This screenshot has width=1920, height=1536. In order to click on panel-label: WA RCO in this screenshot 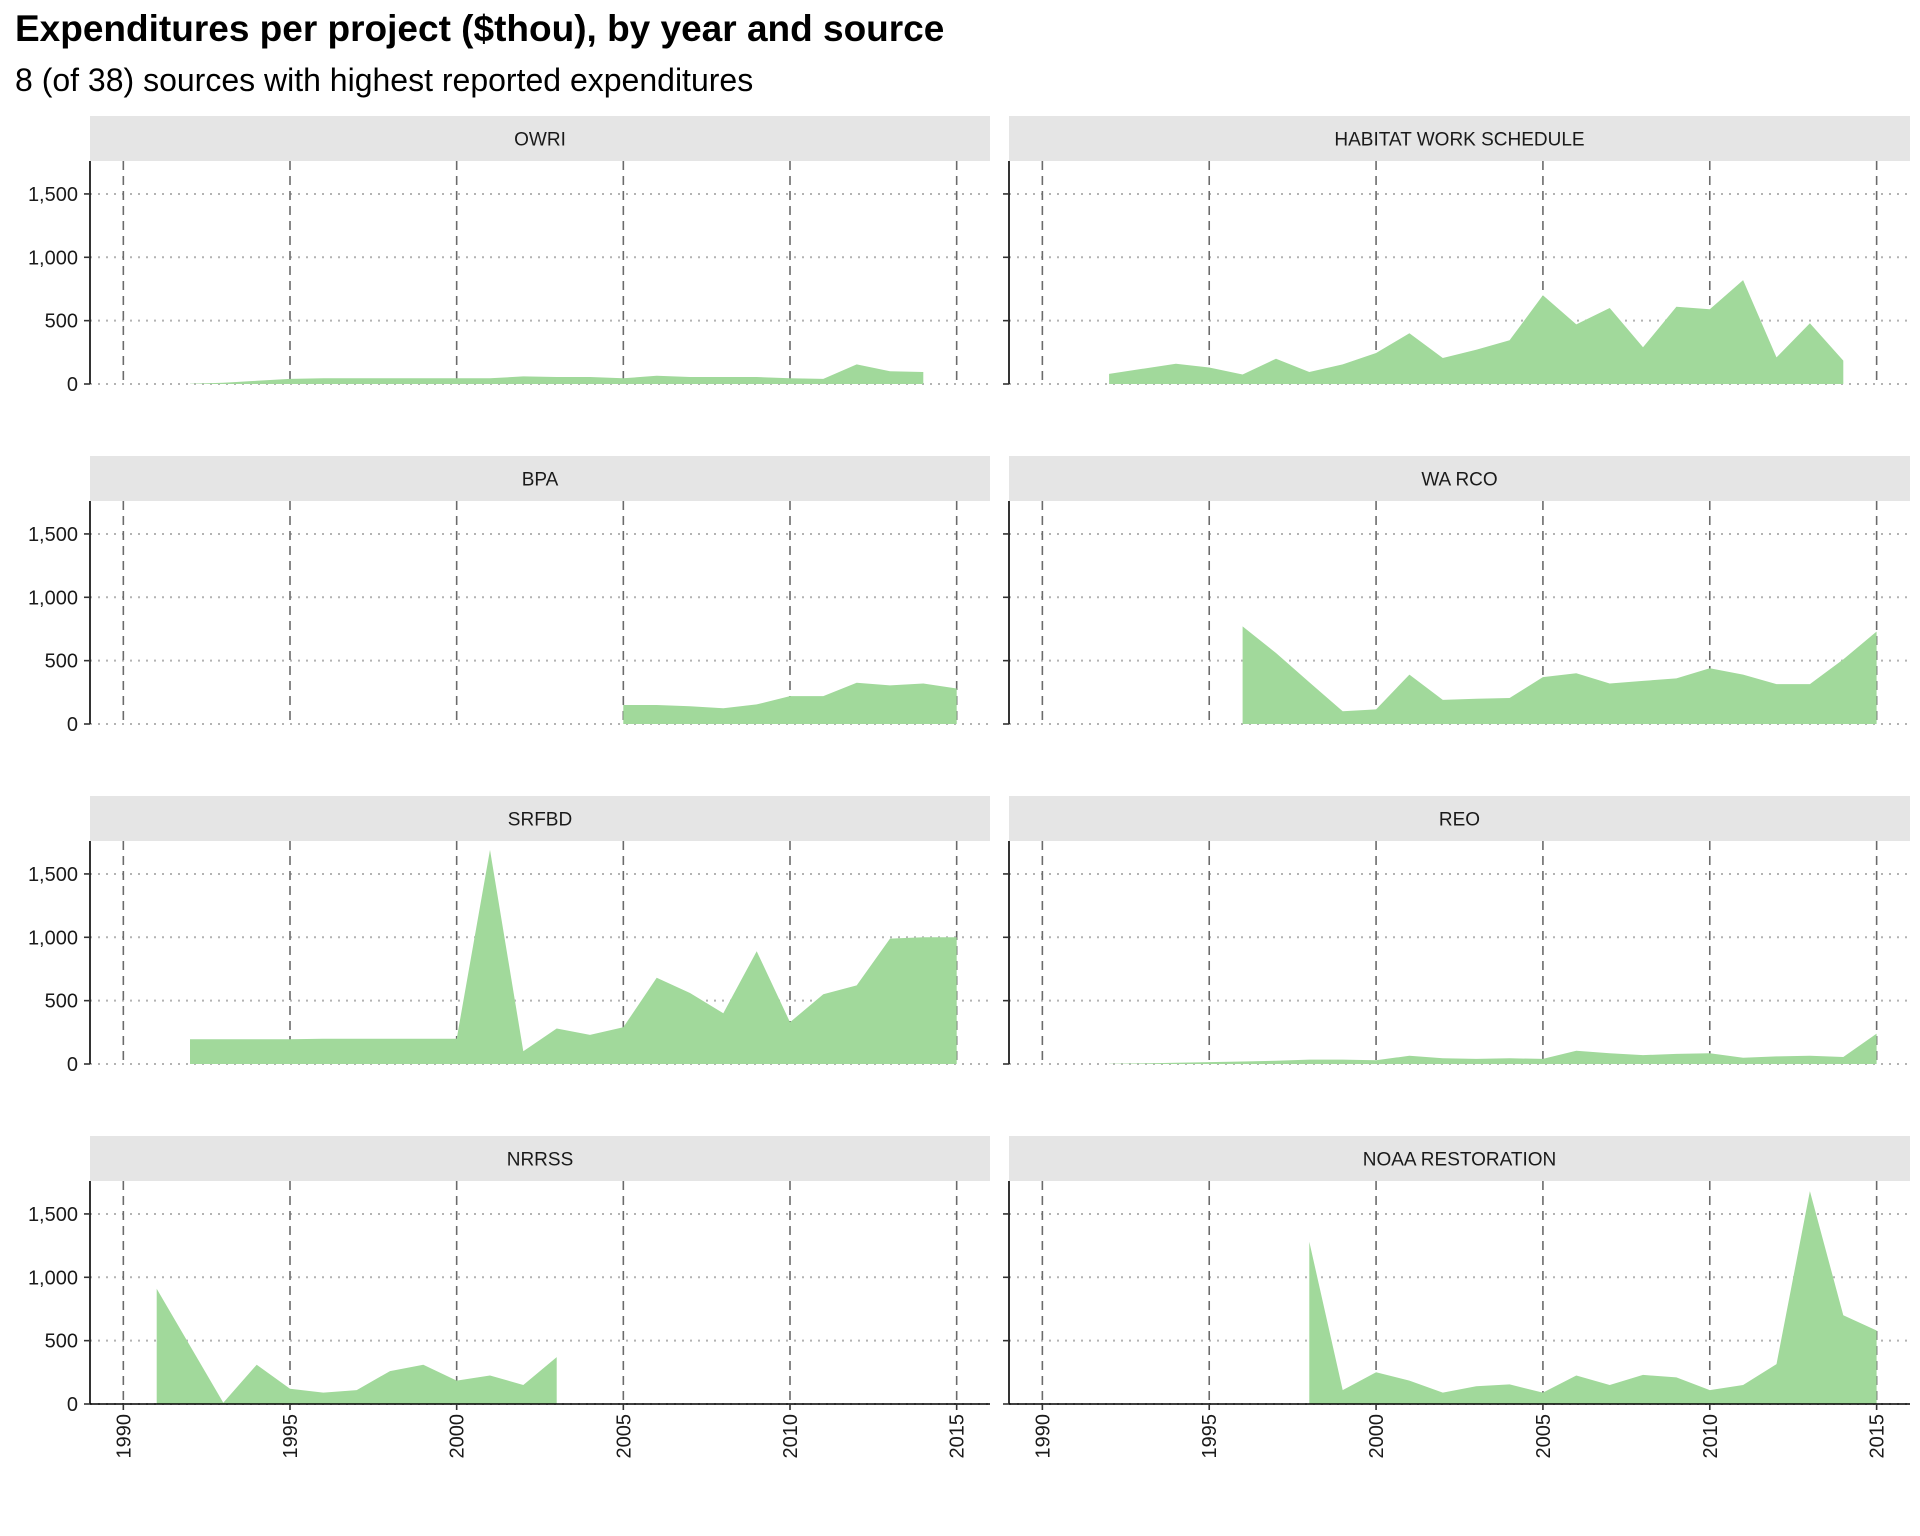, I will do `click(1459, 480)`.